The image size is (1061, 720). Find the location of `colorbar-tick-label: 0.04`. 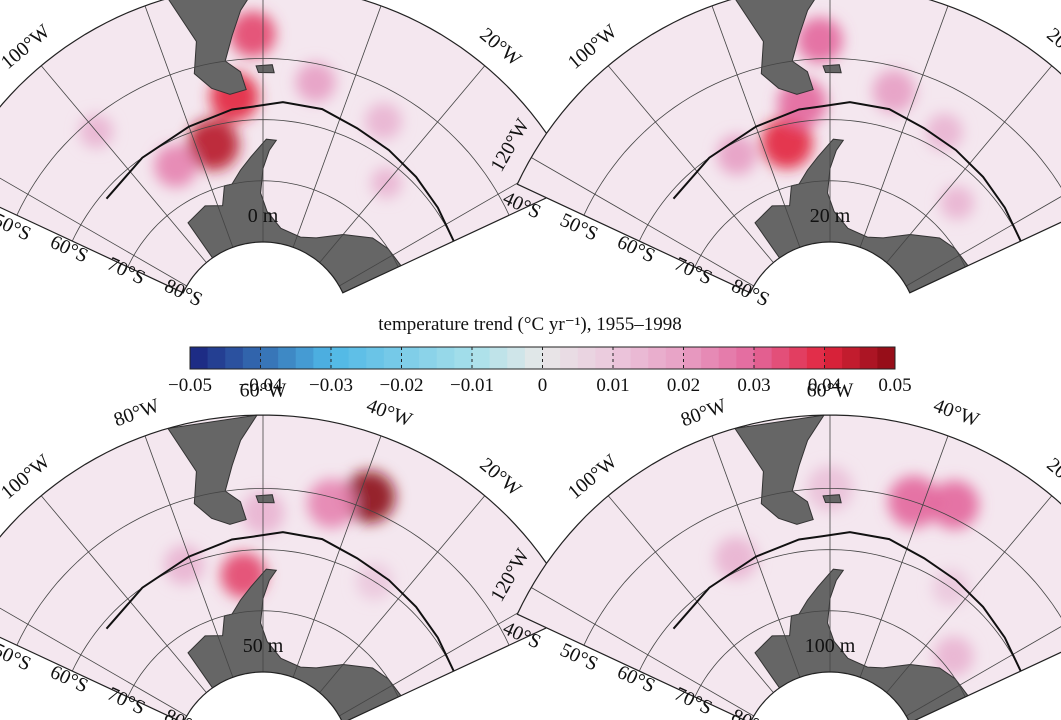

colorbar-tick-label: 0.04 is located at coordinates (825, 385).